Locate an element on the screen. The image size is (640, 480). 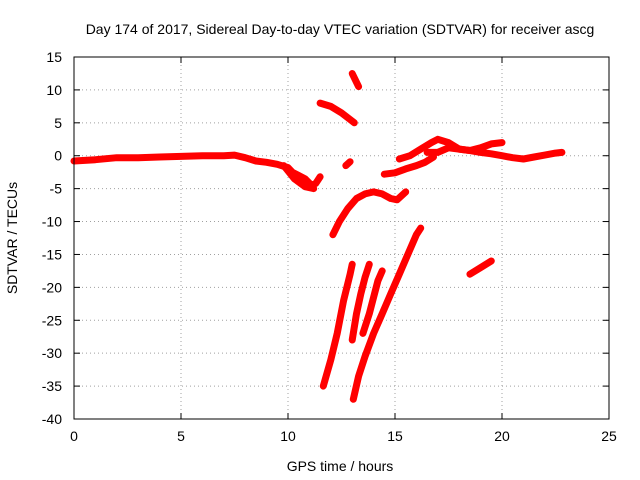
series-arc-a is located at coordinates (337, 113).